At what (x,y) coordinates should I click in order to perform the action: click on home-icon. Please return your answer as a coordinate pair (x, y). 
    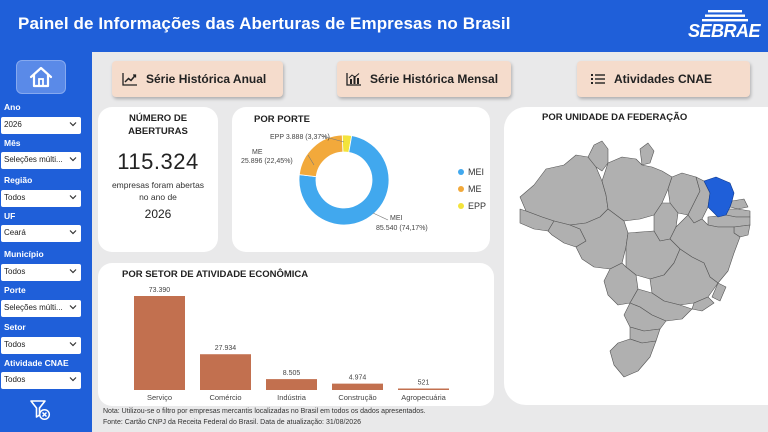
    Looking at the image, I should click on (41, 77).